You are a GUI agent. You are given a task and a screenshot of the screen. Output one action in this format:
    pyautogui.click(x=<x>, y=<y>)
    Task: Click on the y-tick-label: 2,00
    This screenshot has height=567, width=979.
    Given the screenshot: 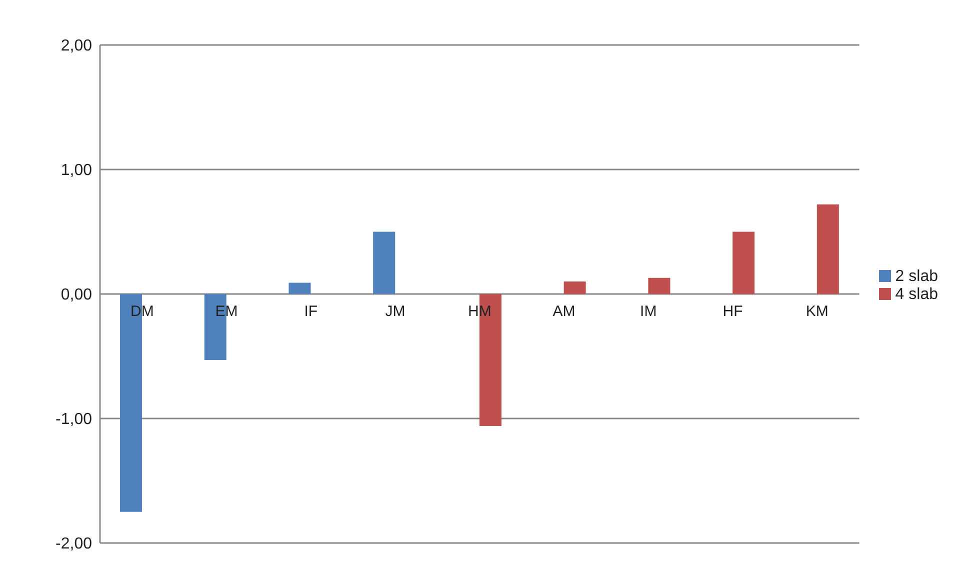 What is the action you would take?
    pyautogui.click(x=76, y=46)
    